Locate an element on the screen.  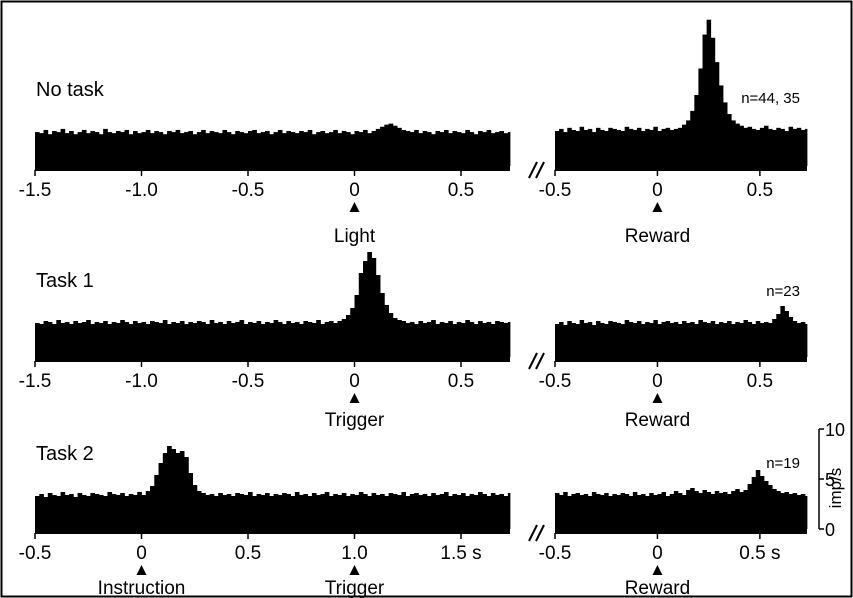
sample-size-label: n=44, 35 is located at coordinates (770, 98).